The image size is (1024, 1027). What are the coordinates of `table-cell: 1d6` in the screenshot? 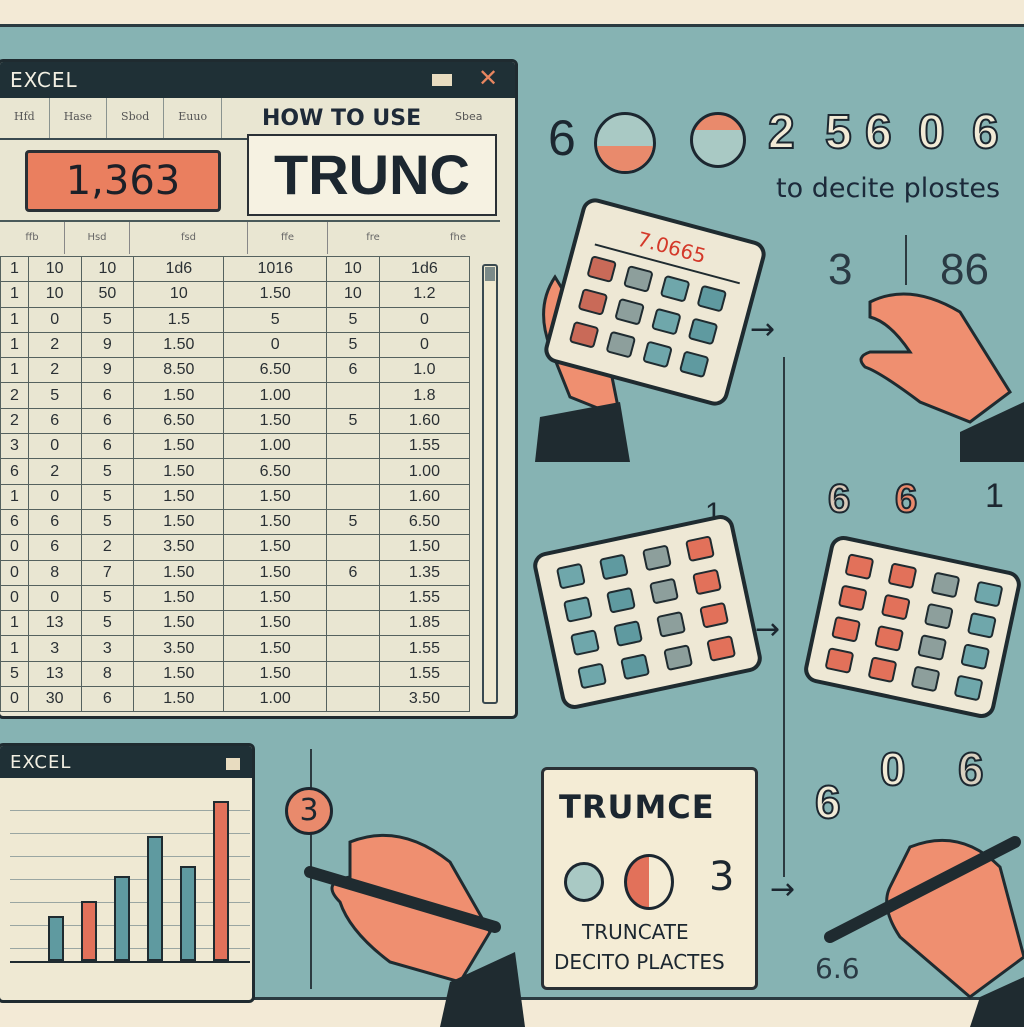 It's located at (424, 269).